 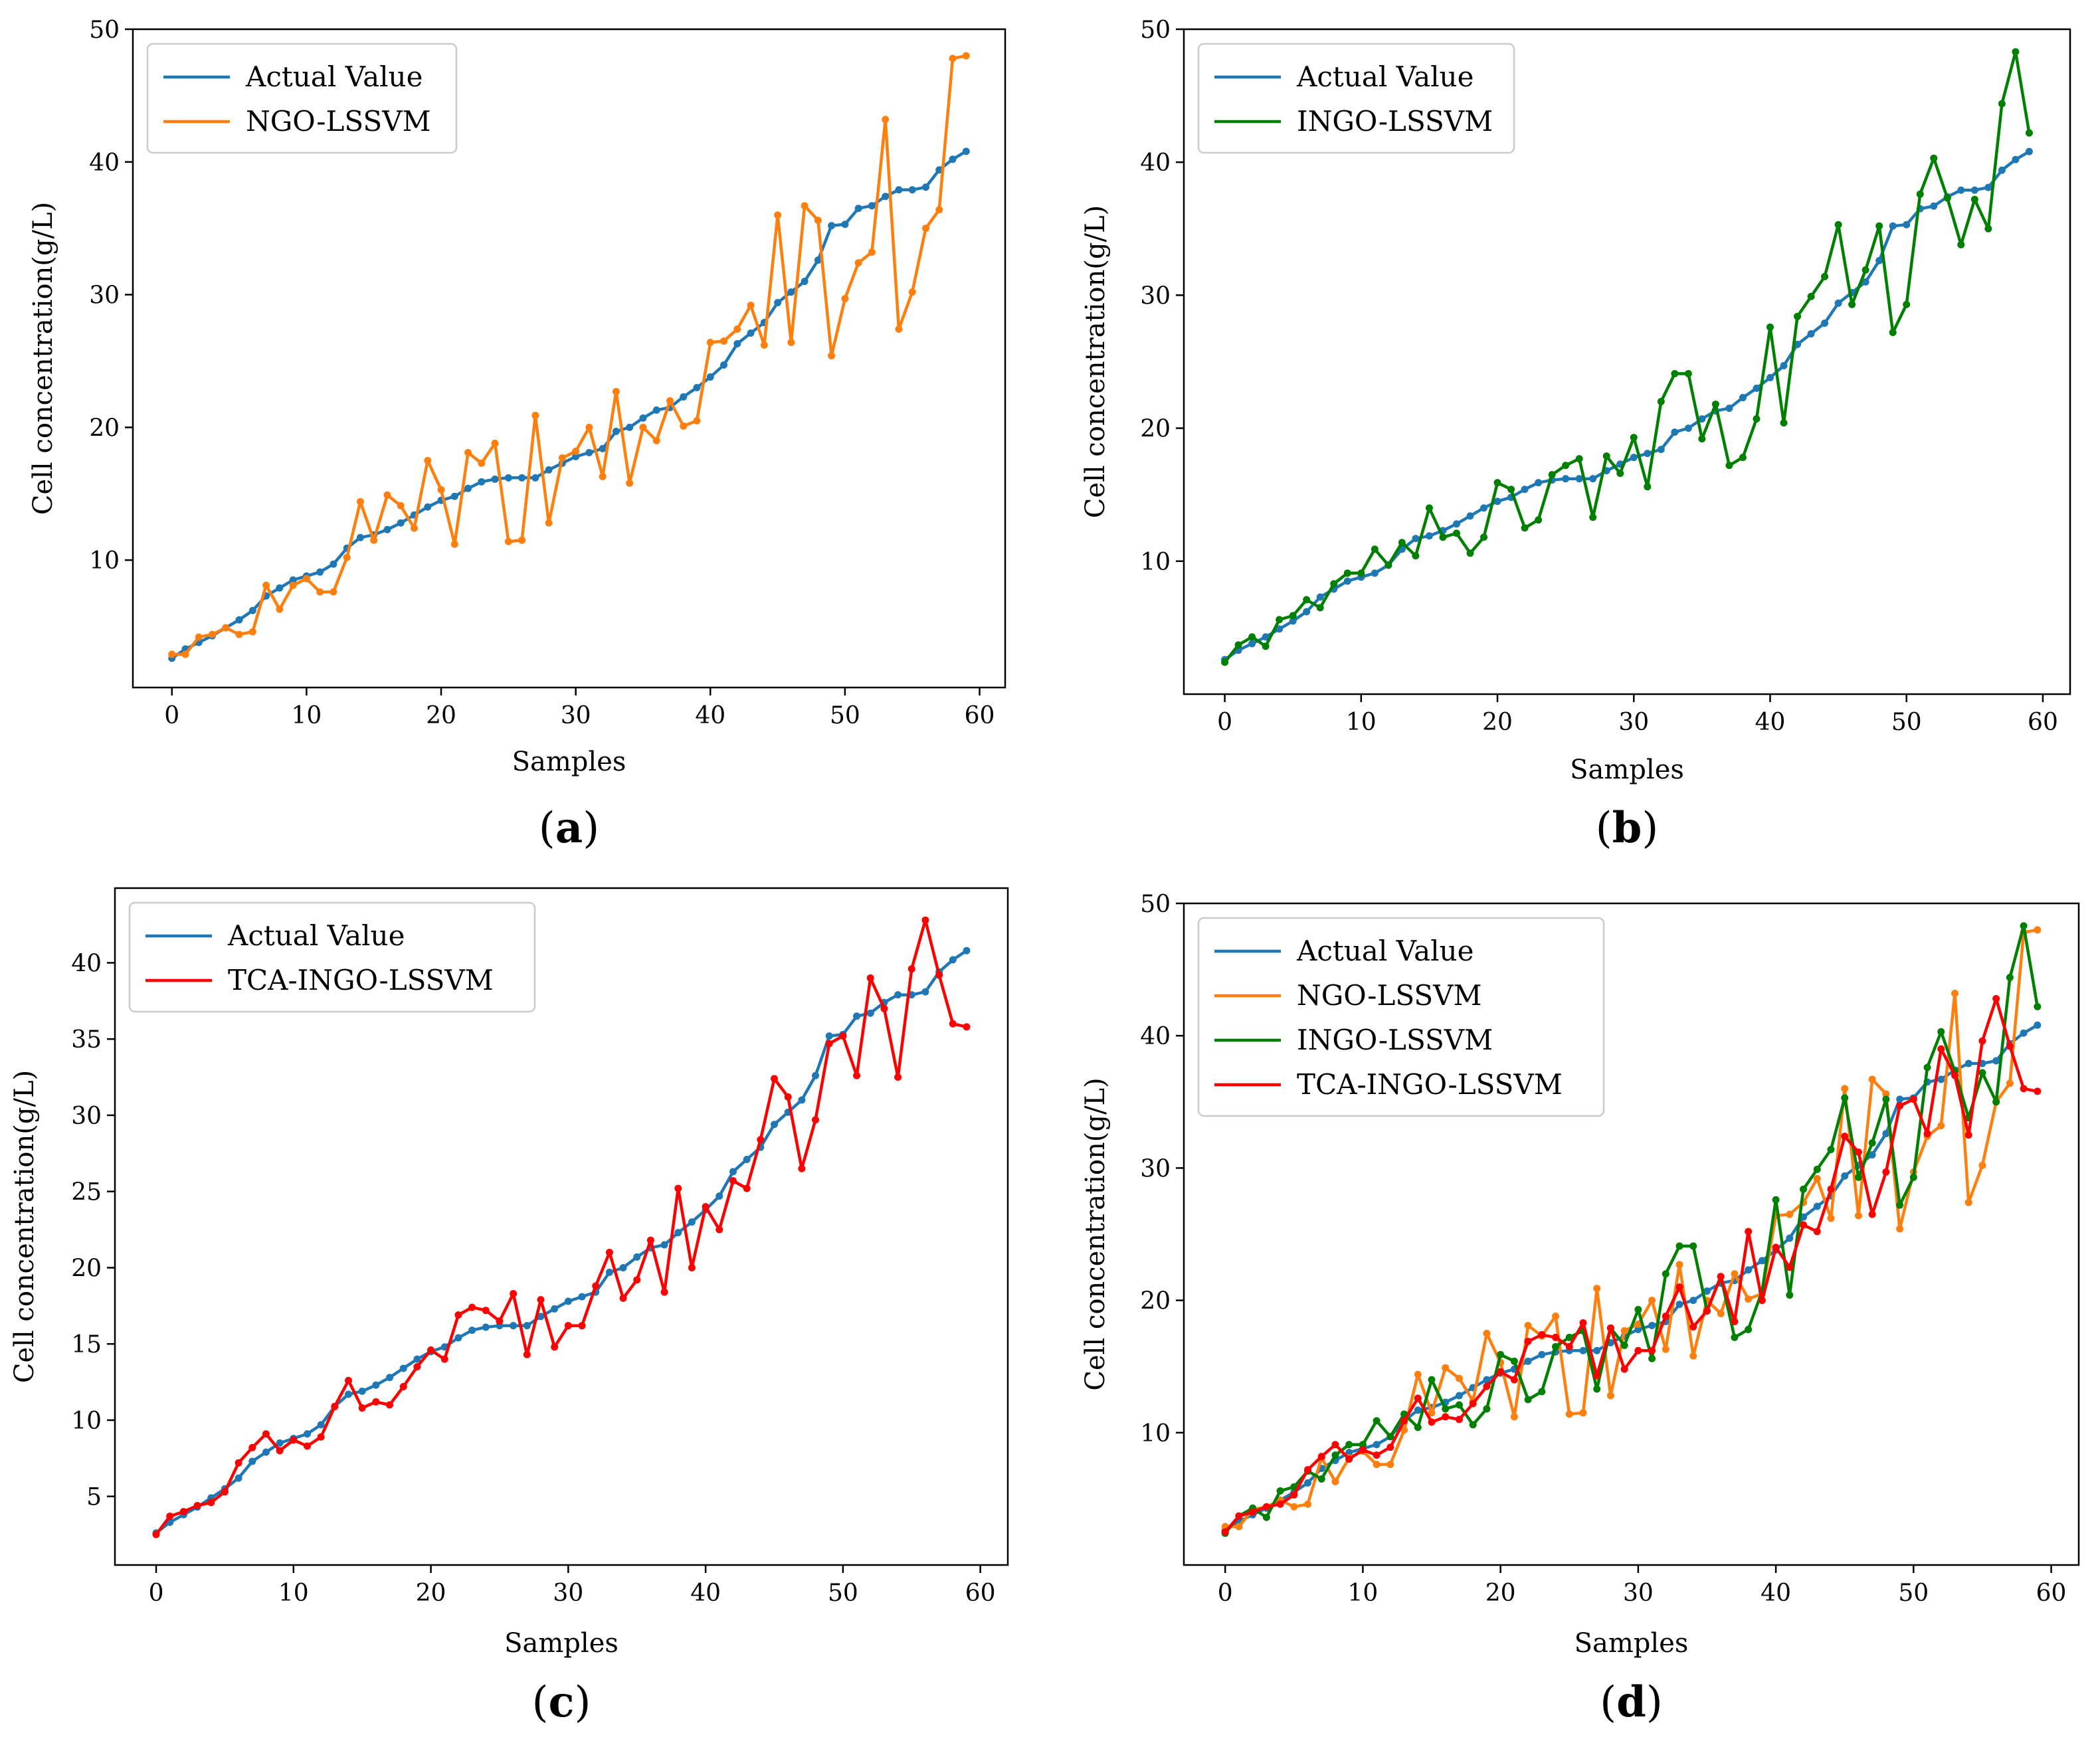 I want to click on x-tick-label: 20, so click(x=1500, y=1593).